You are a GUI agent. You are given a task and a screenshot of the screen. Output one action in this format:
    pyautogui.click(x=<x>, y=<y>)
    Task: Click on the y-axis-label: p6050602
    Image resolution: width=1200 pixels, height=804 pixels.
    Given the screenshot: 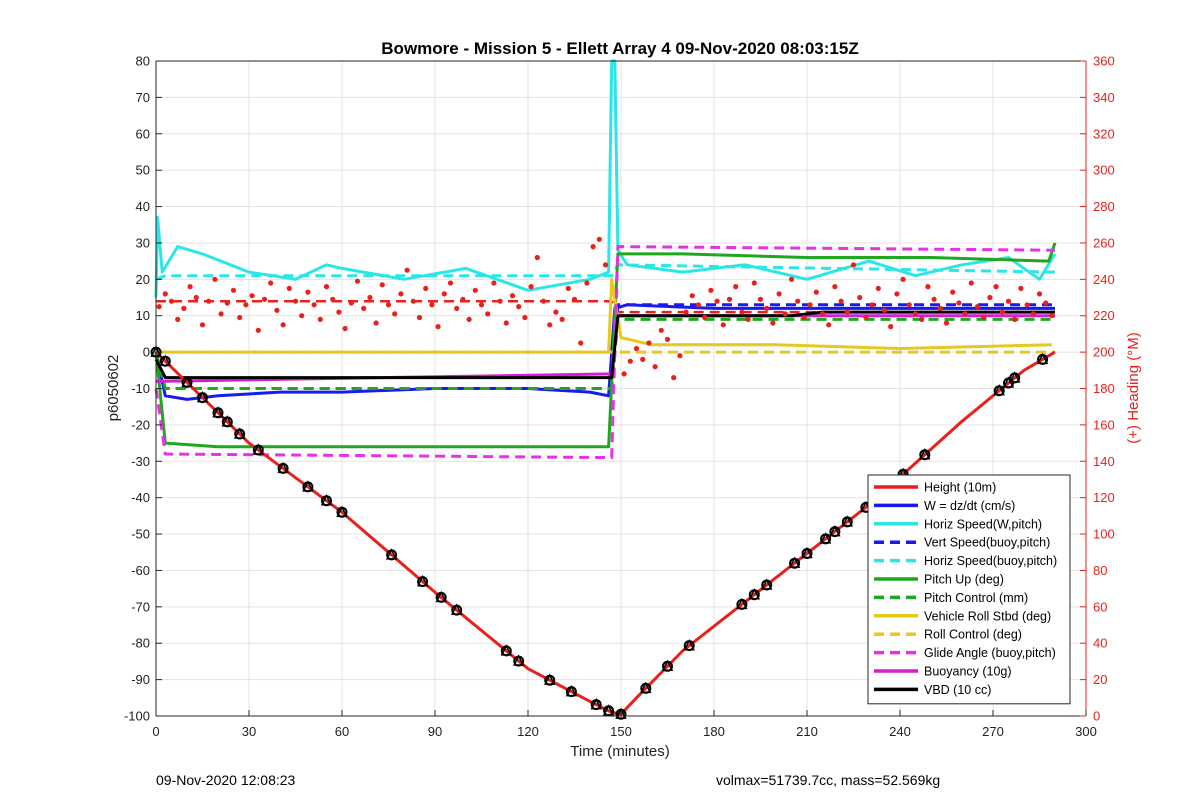 What is the action you would take?
    pyautogui.click(x=113, y=388)
    